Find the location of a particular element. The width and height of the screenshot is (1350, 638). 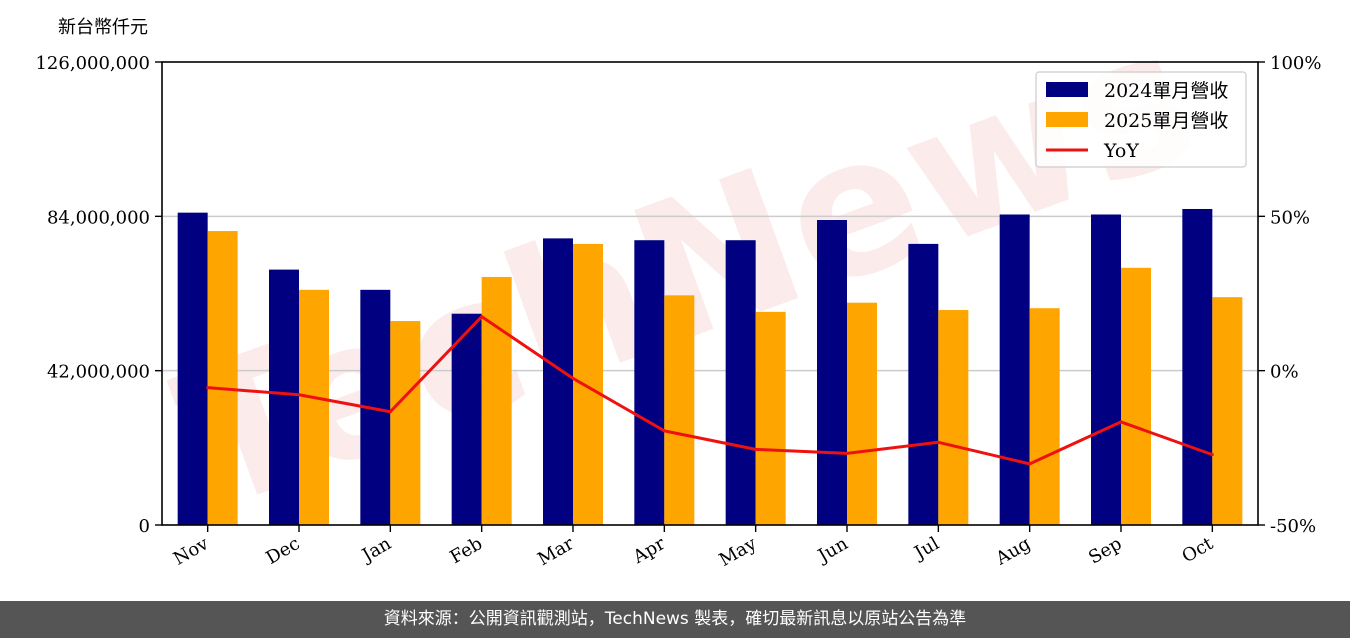

right-tick-label: -50% is located at coordinates (1293, 526).